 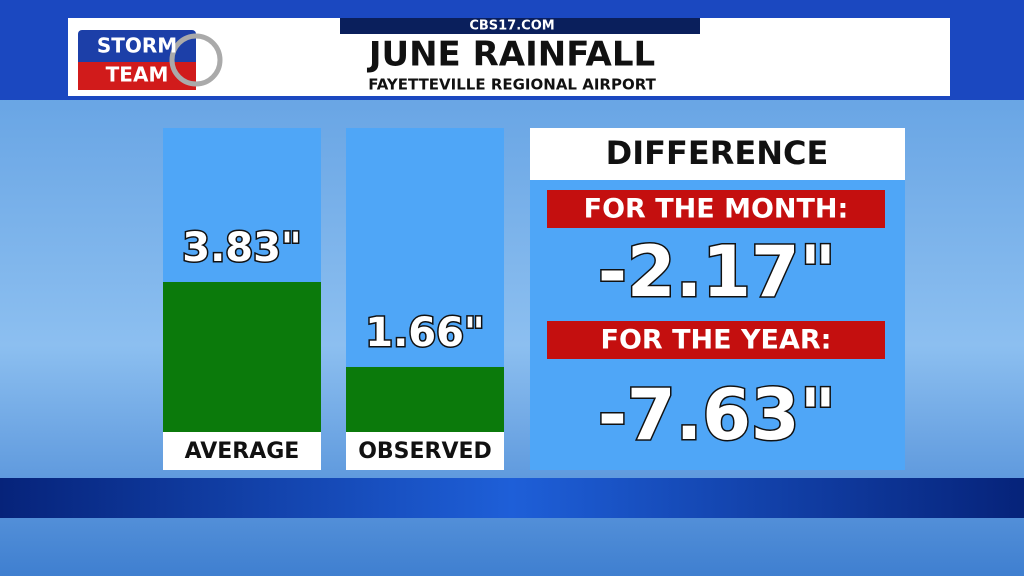 I want to click on value-label: 1.66", so click(x=425, y=333).